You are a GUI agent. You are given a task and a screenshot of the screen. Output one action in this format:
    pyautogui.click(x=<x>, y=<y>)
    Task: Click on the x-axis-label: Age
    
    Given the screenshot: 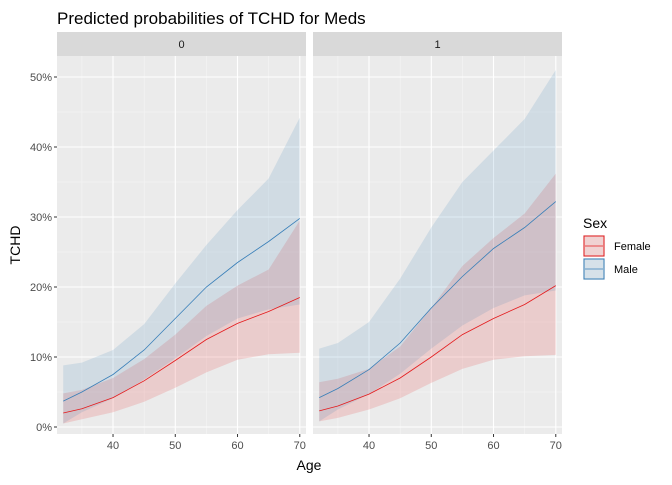 What is the action you would take?
    pyautogui.click(x=309, y=465)
    